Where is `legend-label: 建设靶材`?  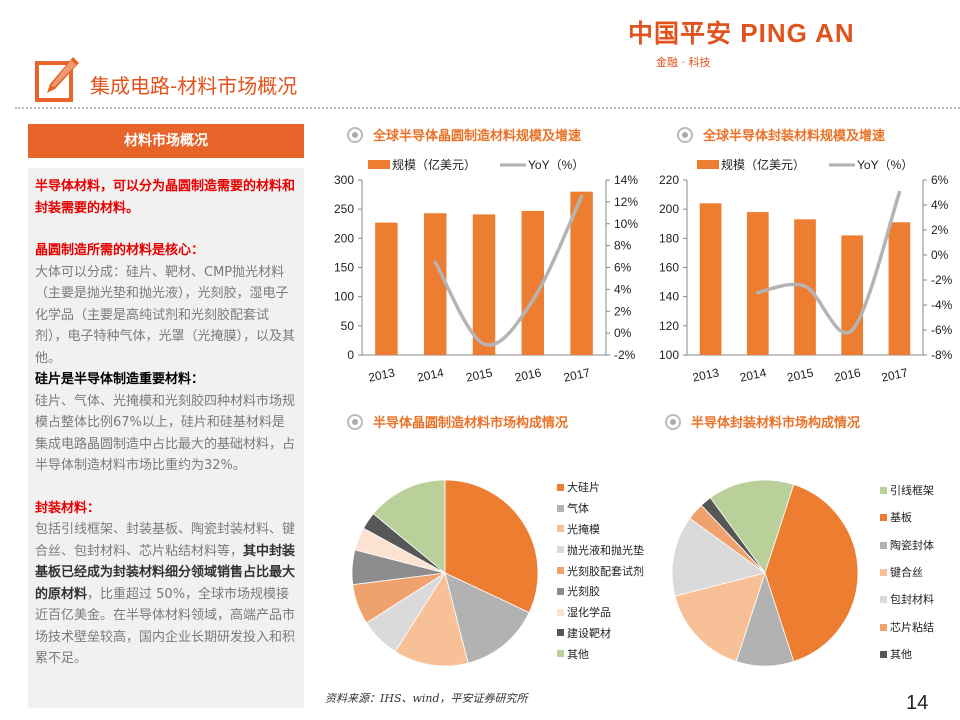 legend-label: 建设靶材 is located at coordinates (589, 633).